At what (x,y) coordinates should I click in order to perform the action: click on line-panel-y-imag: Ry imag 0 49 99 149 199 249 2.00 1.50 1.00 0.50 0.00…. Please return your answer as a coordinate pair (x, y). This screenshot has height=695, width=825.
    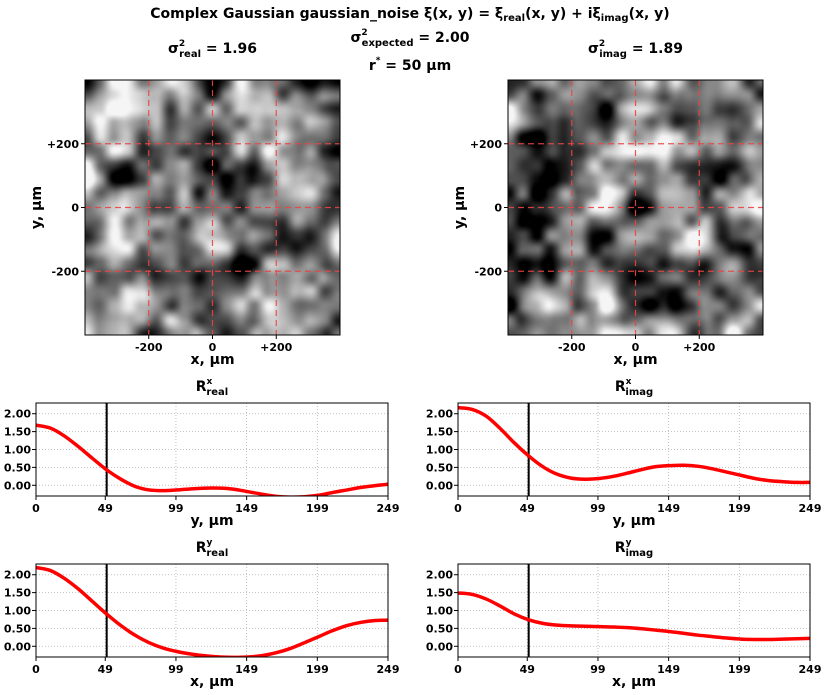
    Looking at the image, I should click on (624, 614).